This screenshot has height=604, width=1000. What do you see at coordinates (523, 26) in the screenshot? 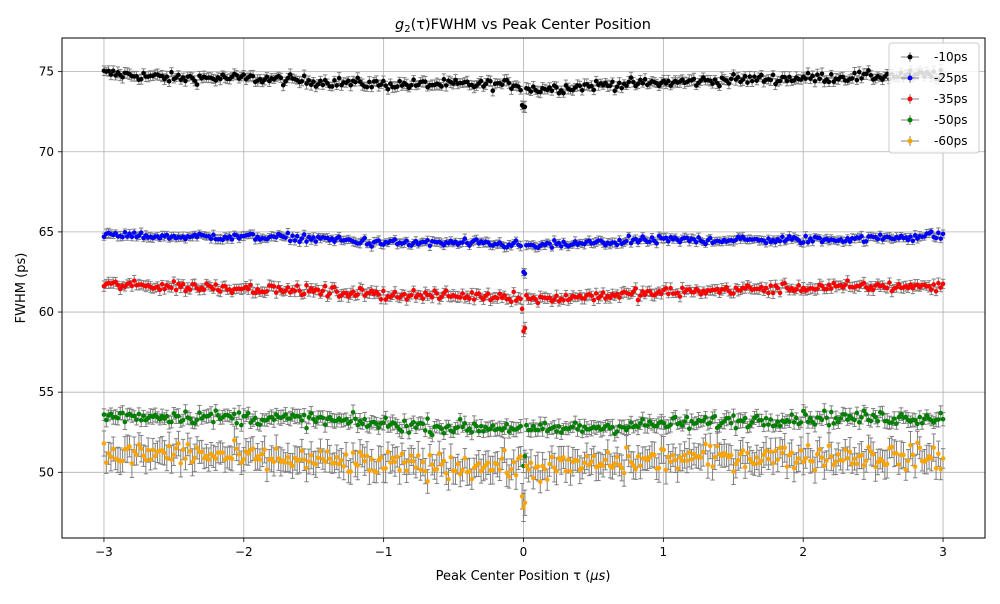
I see `chart-title: g2(τ)FWHM vs Peak Center Position` at bounding box center [523, 26].